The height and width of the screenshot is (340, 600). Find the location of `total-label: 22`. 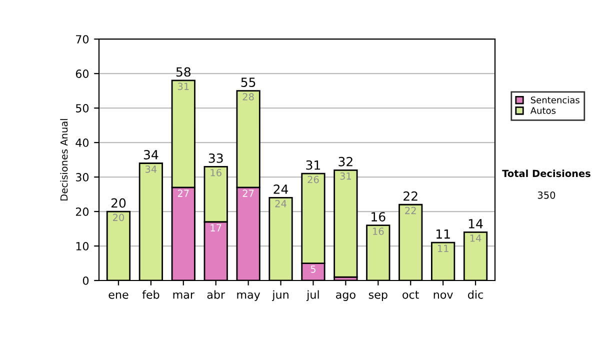

total-label: 22 is located at coordinates (411, 196).